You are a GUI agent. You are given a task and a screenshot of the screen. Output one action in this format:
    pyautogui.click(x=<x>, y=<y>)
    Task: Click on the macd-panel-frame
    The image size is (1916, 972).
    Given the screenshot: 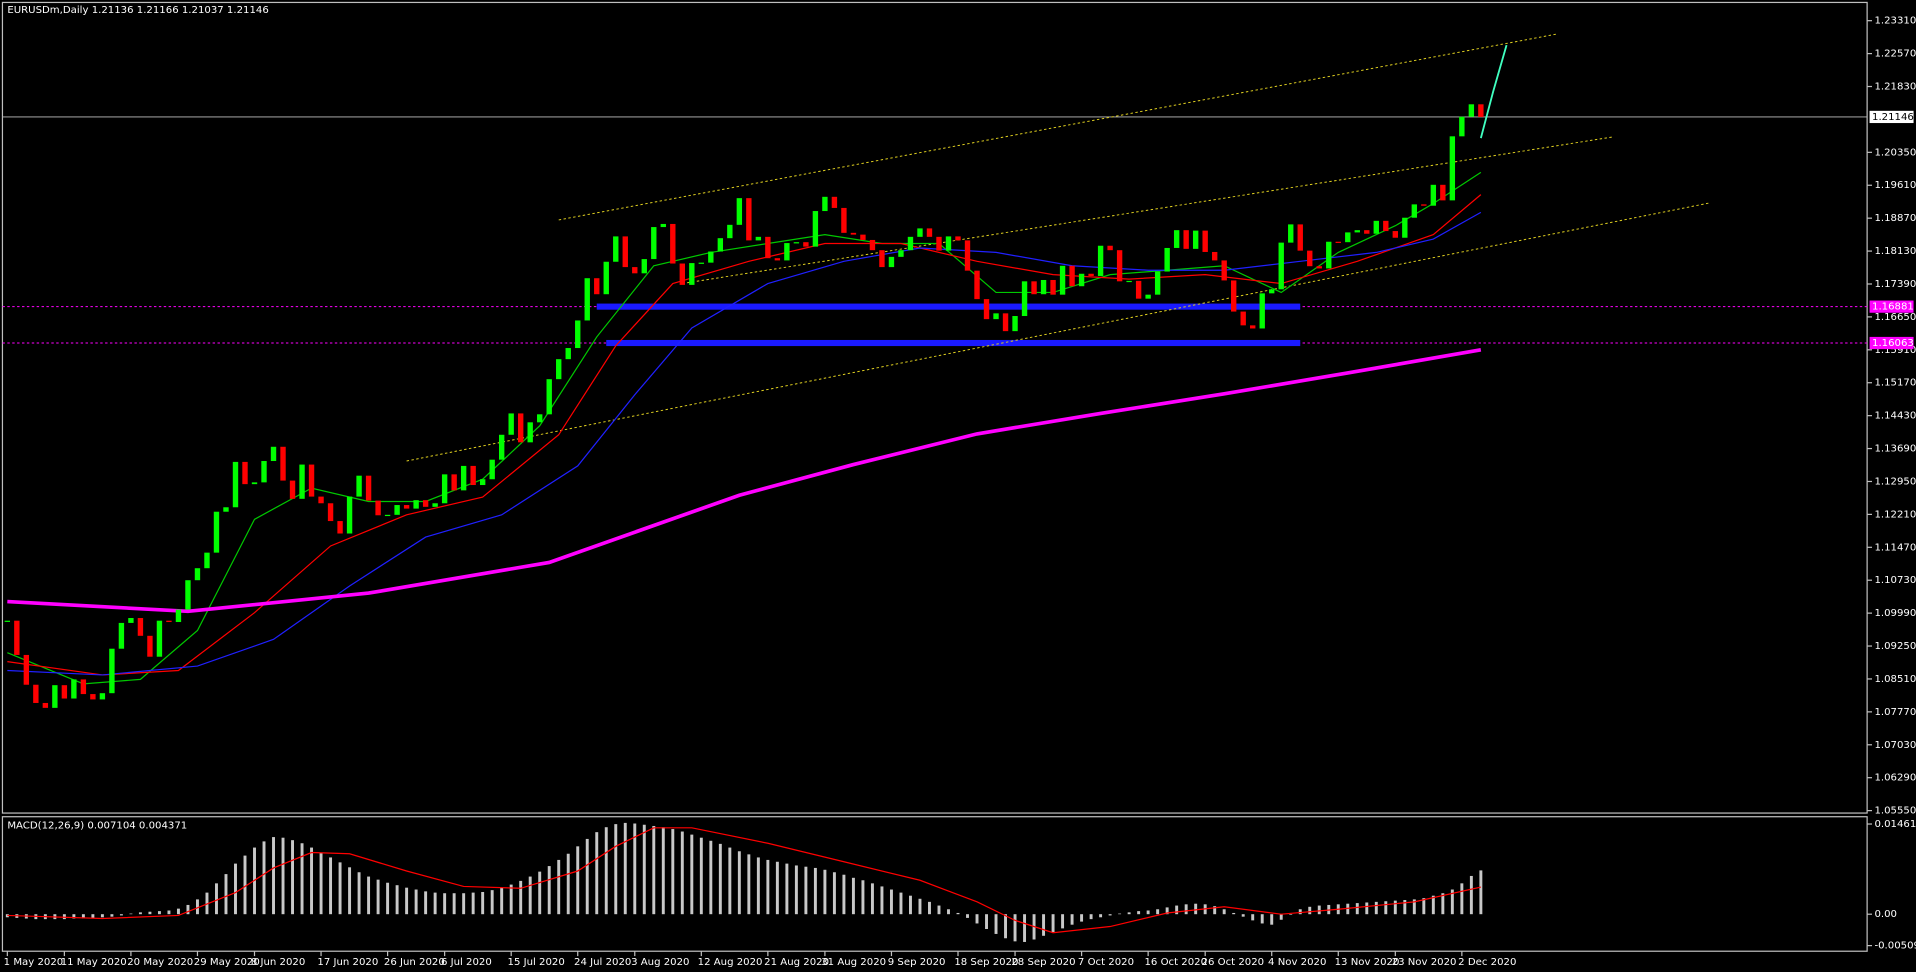 What is the action you would take?
    pyautogui.click(x=934, y=884)
    